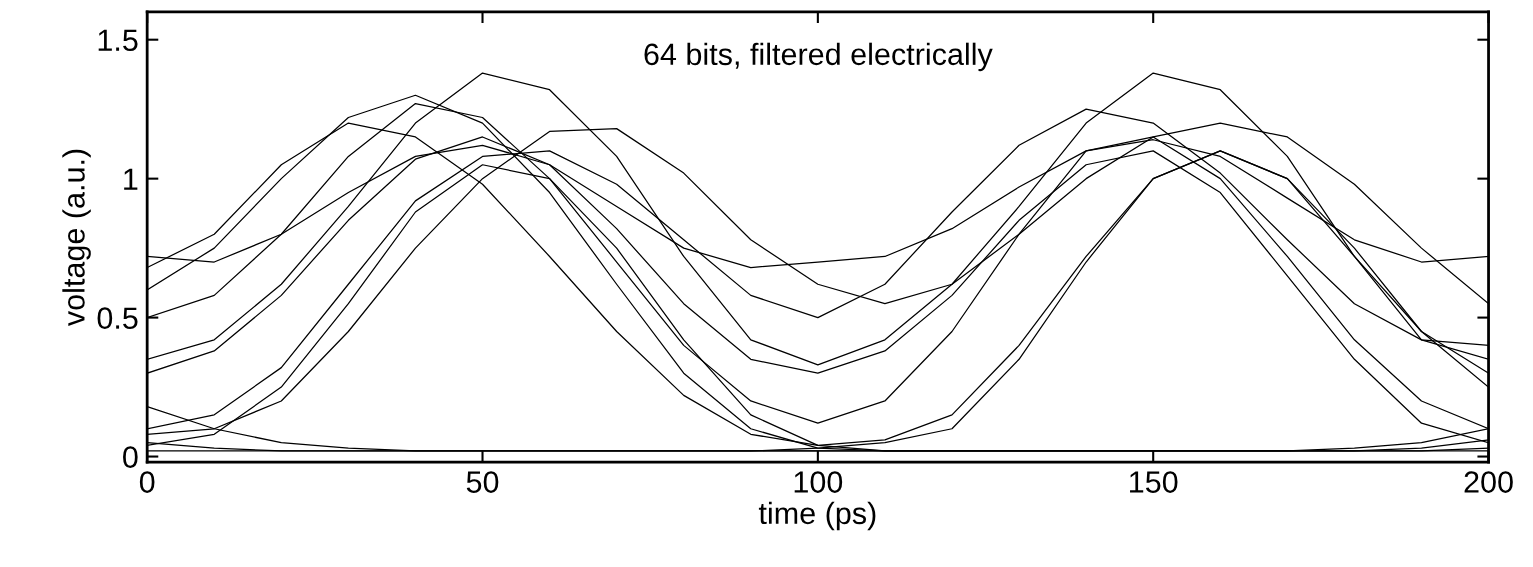 The height and width of the screenshot is (567, 1533). Describe the element at coordinates (482, 482) in the screenshot. I see `x-tick-label: 50` at that location.